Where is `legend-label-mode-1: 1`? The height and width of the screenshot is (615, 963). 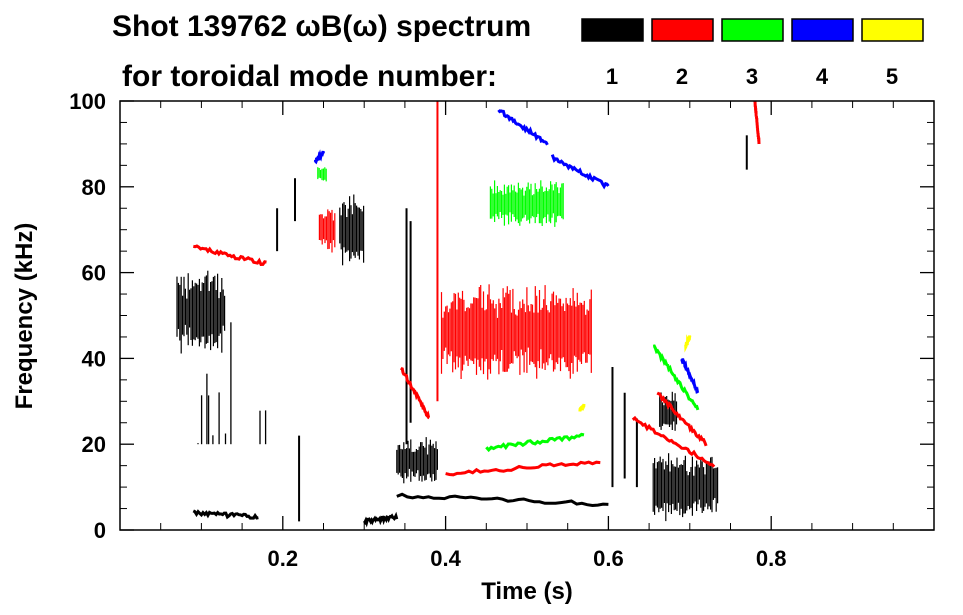
legend-label-mode-1: 1 is located at coordinates (612, 76).